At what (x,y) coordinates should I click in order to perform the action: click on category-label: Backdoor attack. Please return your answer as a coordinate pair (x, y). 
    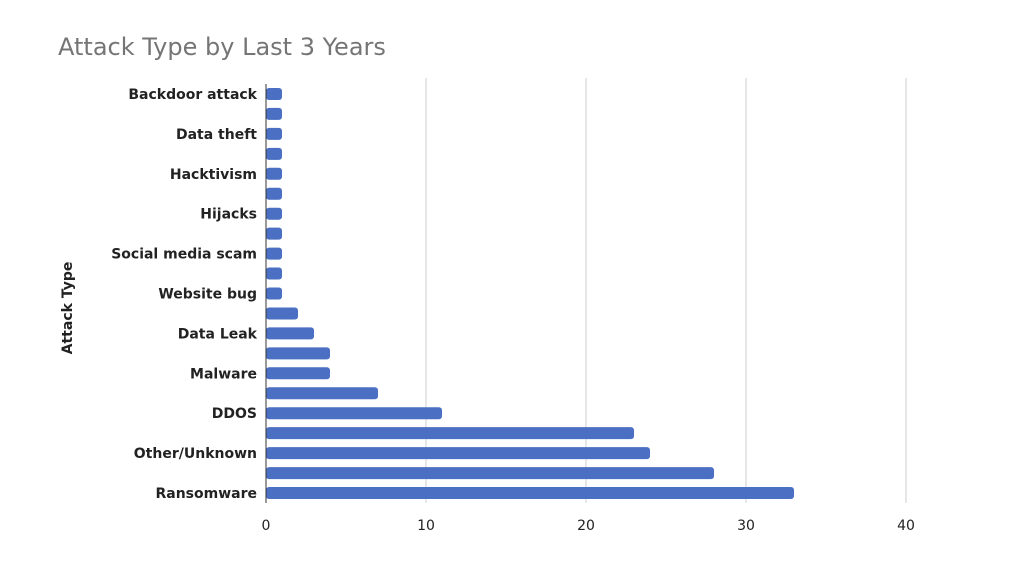
    Looking at the image, I should click on (192, 95).